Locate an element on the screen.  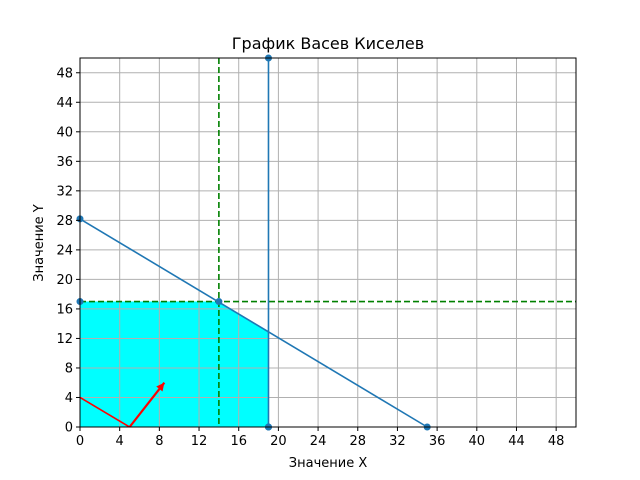
y-tick-label: 4 is located at coordinates (69, 398).